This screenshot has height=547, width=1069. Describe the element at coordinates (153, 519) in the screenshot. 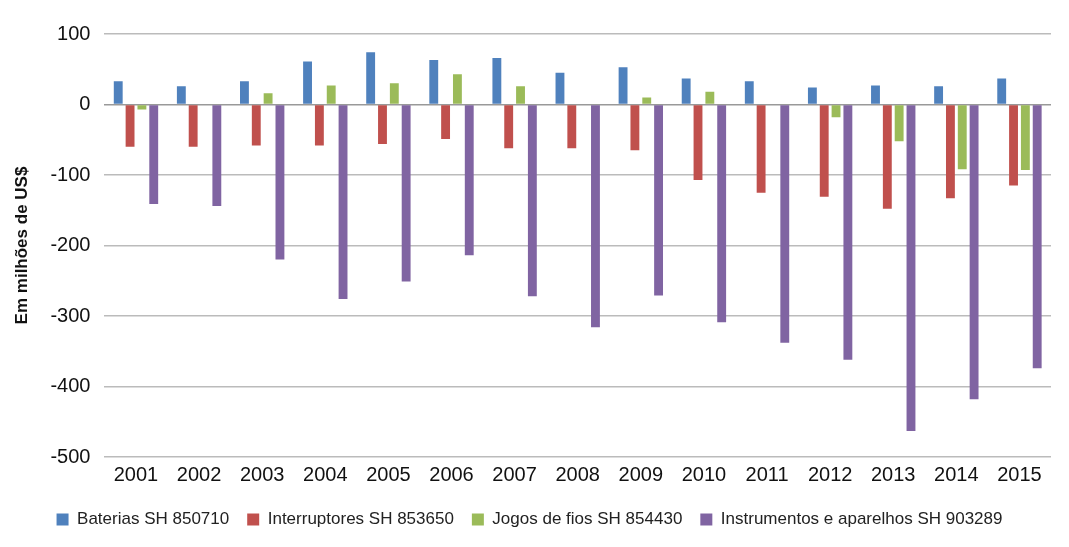

I see `legend-label: Baterias SH 850710` at that location.